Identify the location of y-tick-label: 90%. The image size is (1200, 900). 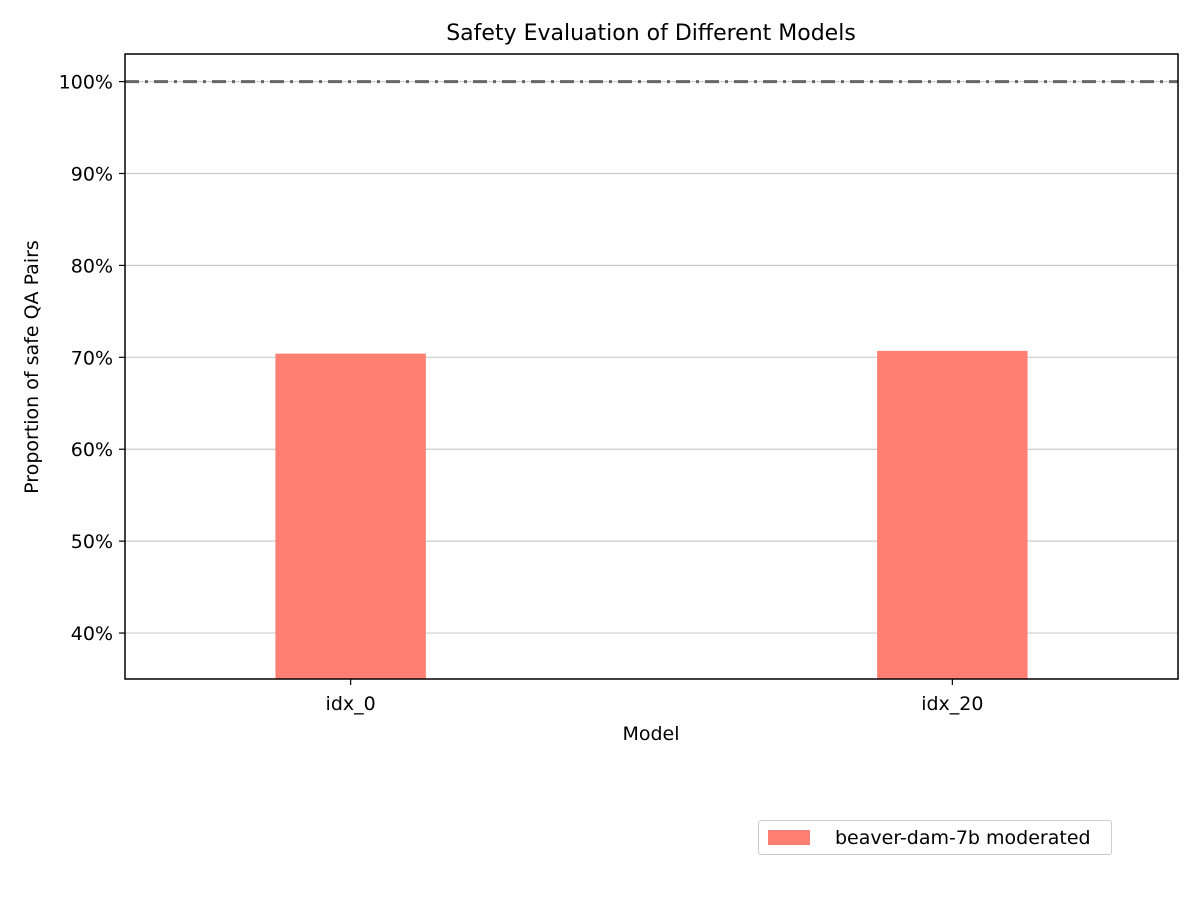
(92, 174).